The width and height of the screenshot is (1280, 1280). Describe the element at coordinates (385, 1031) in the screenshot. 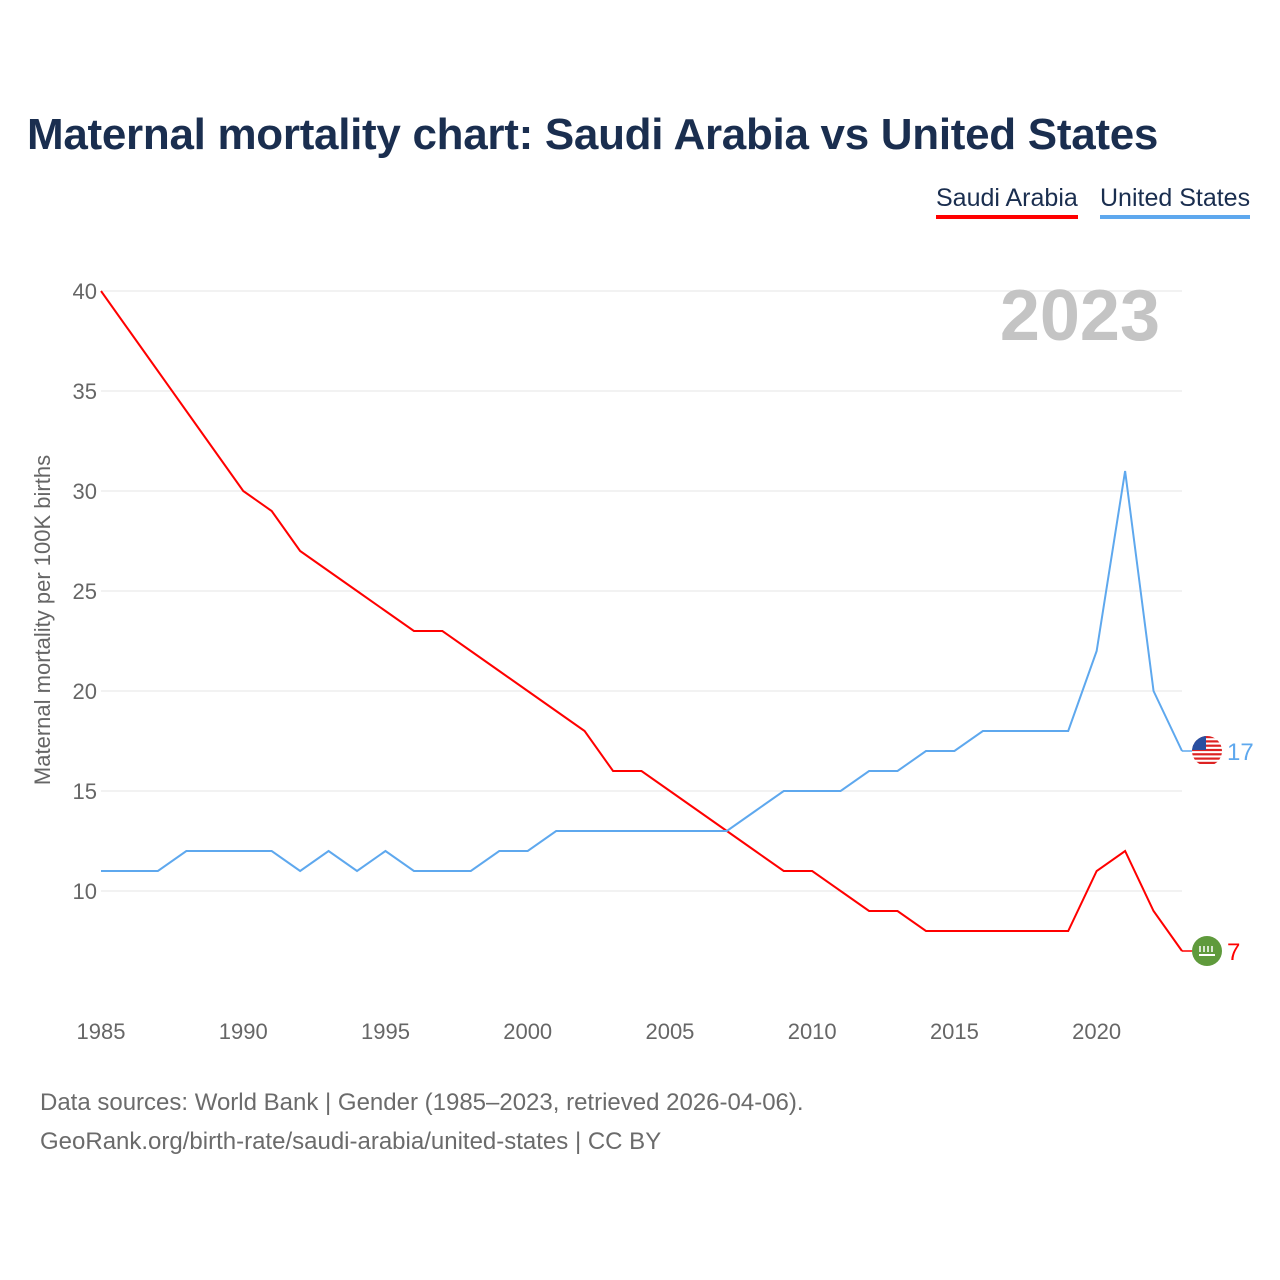

I see `x-tick-label: 1995` at that location.